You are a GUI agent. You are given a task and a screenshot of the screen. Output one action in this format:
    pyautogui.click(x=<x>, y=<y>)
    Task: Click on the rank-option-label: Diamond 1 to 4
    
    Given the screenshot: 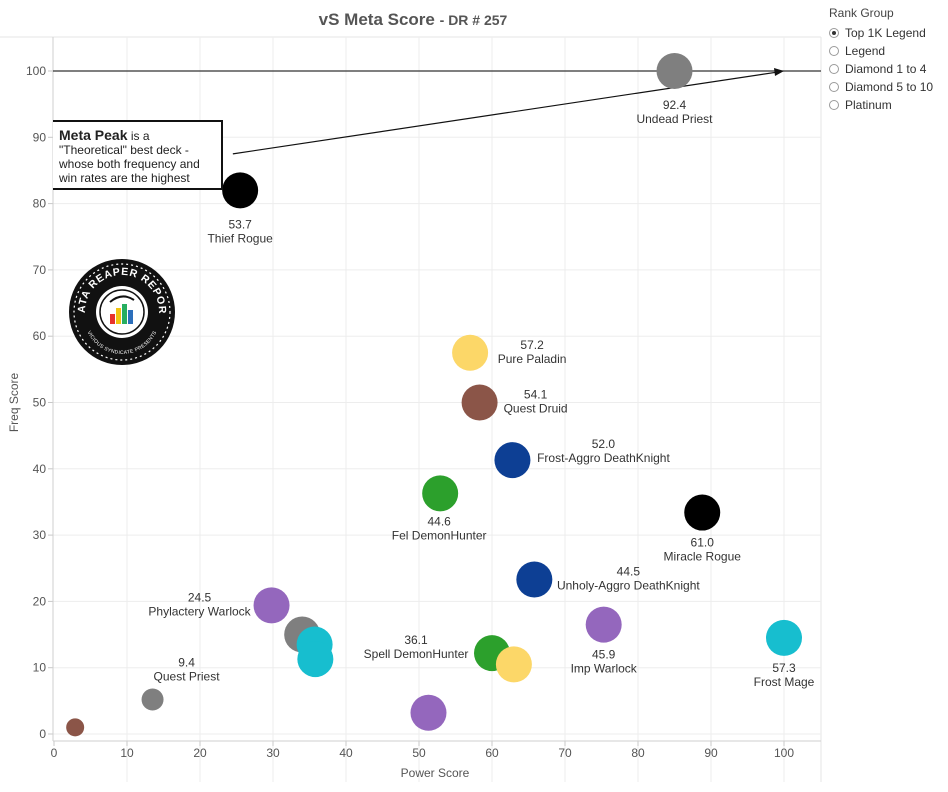 What is the action you would take?
    pyautogui.click(x=886, y=69)
    